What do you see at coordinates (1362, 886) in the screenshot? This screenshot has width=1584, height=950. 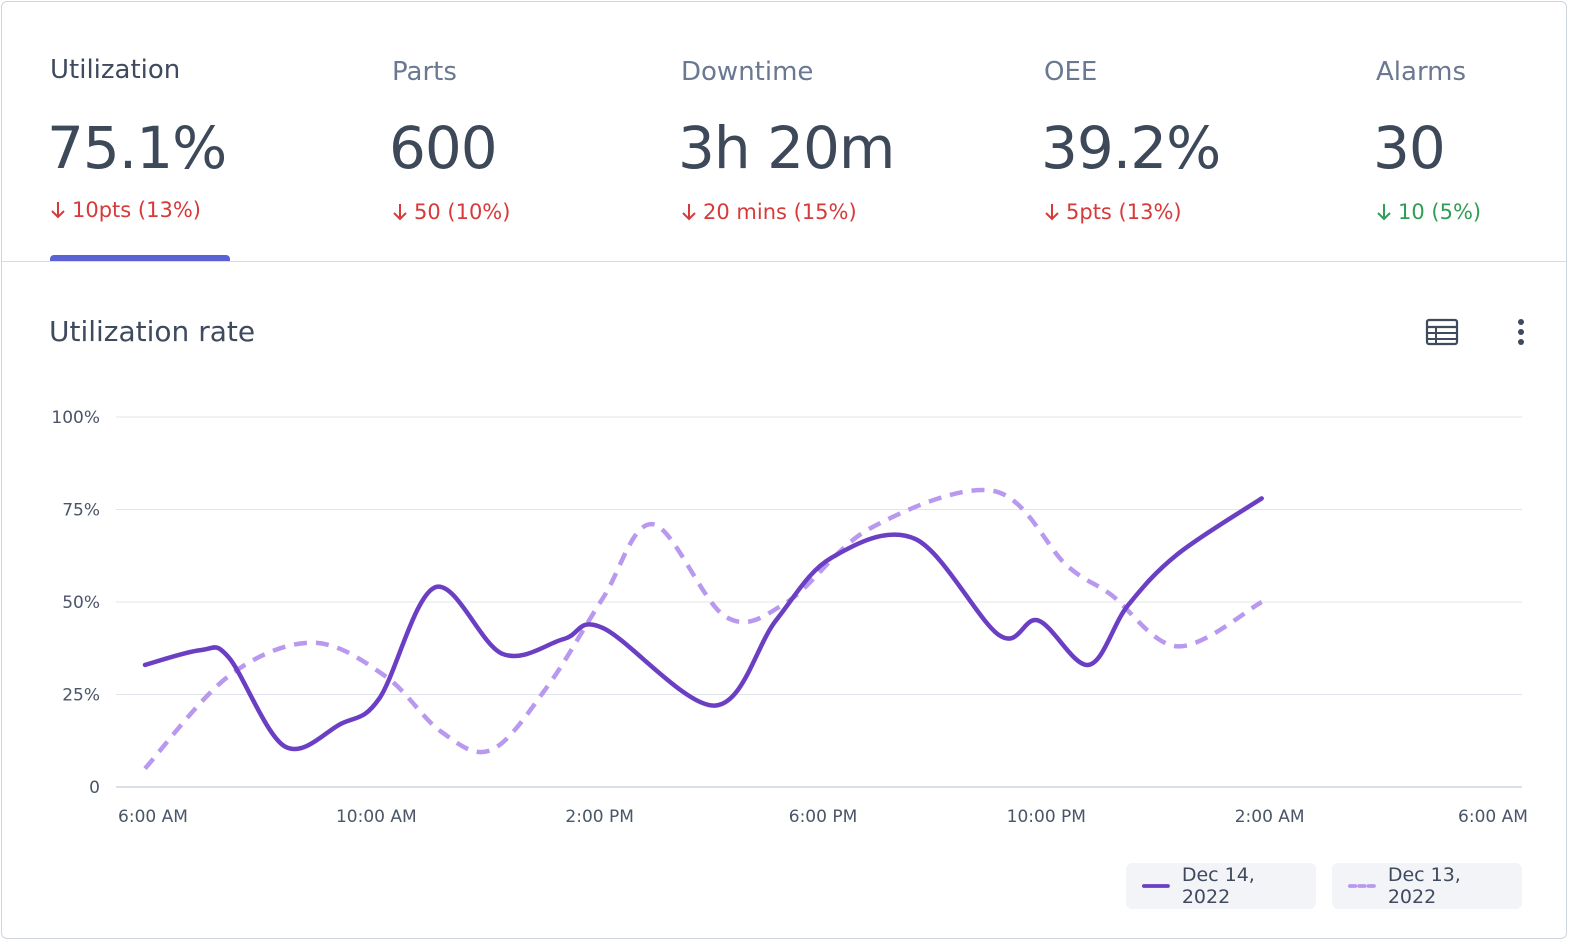 I see `legend-dashed-line-swatch` at bounding box center [1362, 886].